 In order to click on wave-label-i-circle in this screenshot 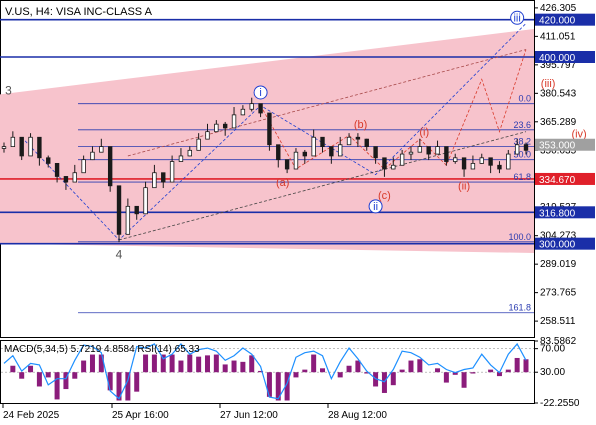, I will do `click(260, 92)`.